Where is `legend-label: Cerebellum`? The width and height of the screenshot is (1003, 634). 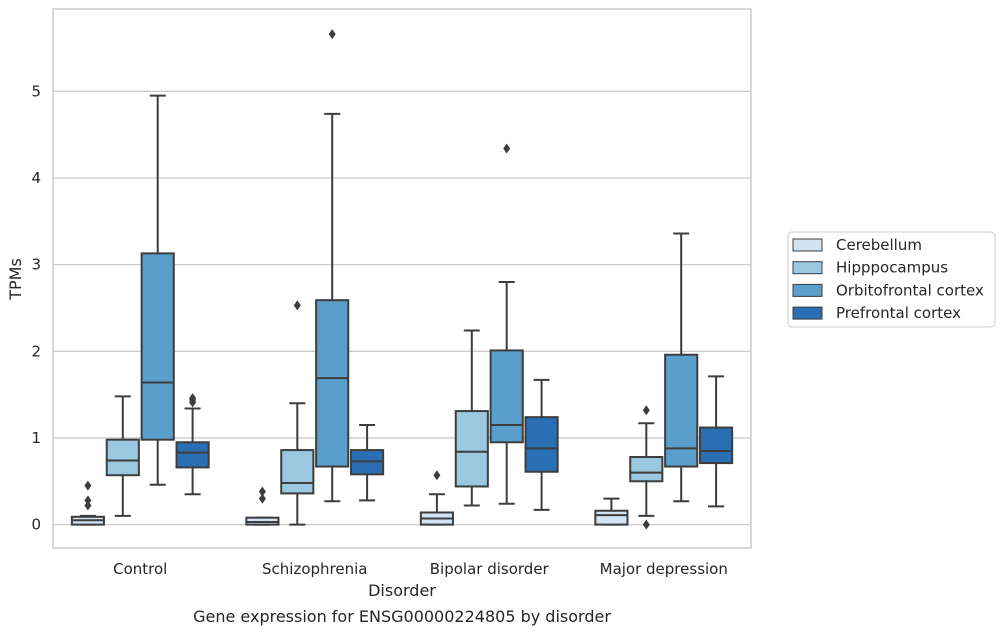 legend-label: Cerebellum is located at coordinates (879, 245).